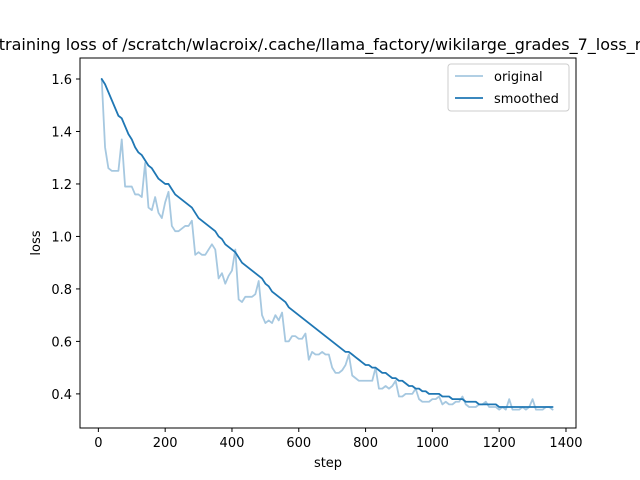 Image resolution: width=640 pixels, height=480 pixels. What do you see at coordinates (165, 443) in the screenshot?
I see `x-tick-label: 200` at bounding box center [165, 443].